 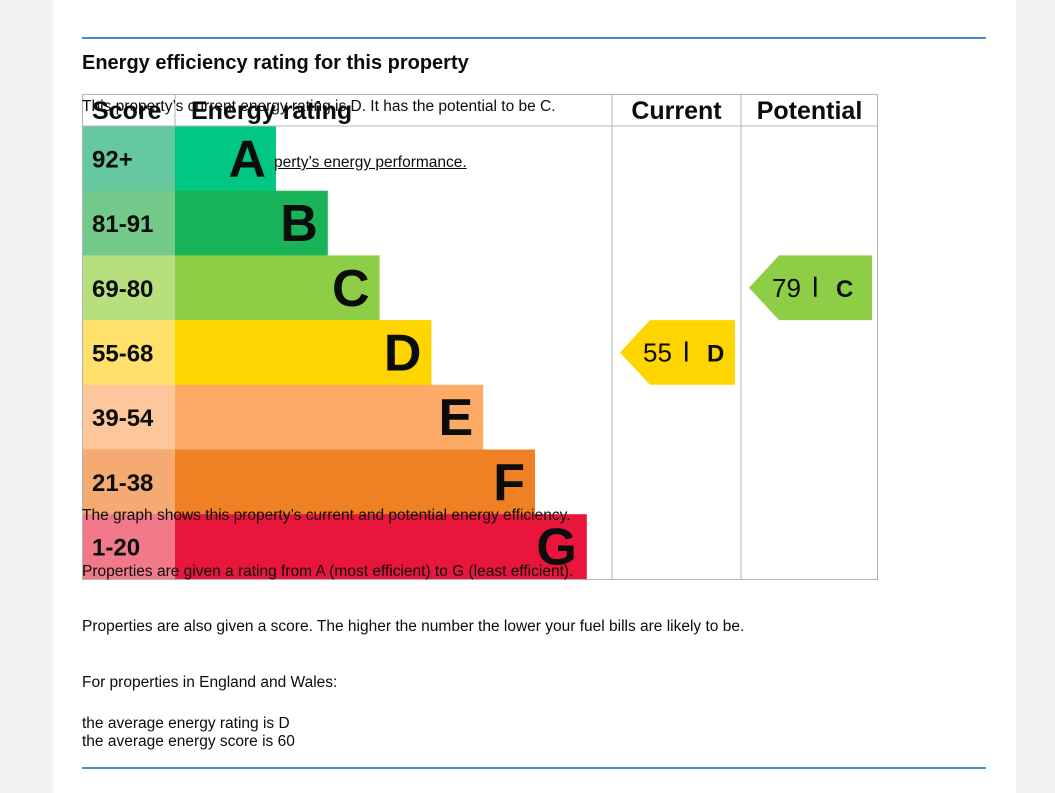 I want to click on band-letter-a: A, so click(x=247, y=159).